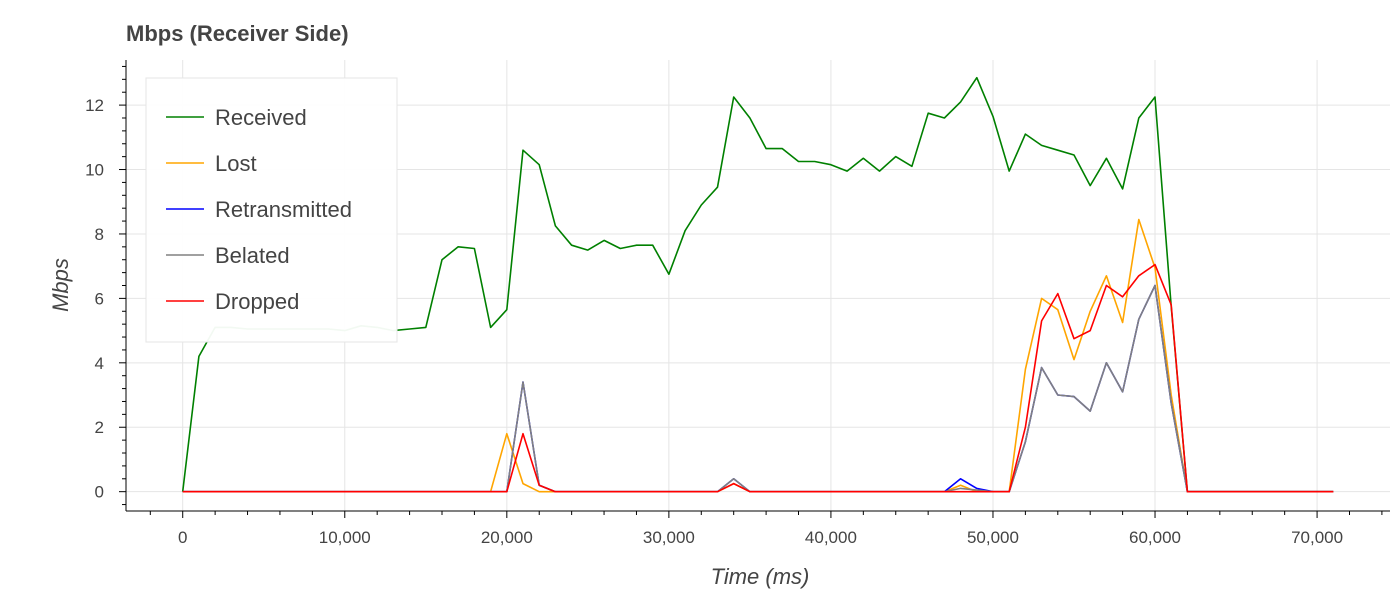 This screenshot has height=600, width=1400. I want to click on x-tick-label: 10,000, so click(345, 537).